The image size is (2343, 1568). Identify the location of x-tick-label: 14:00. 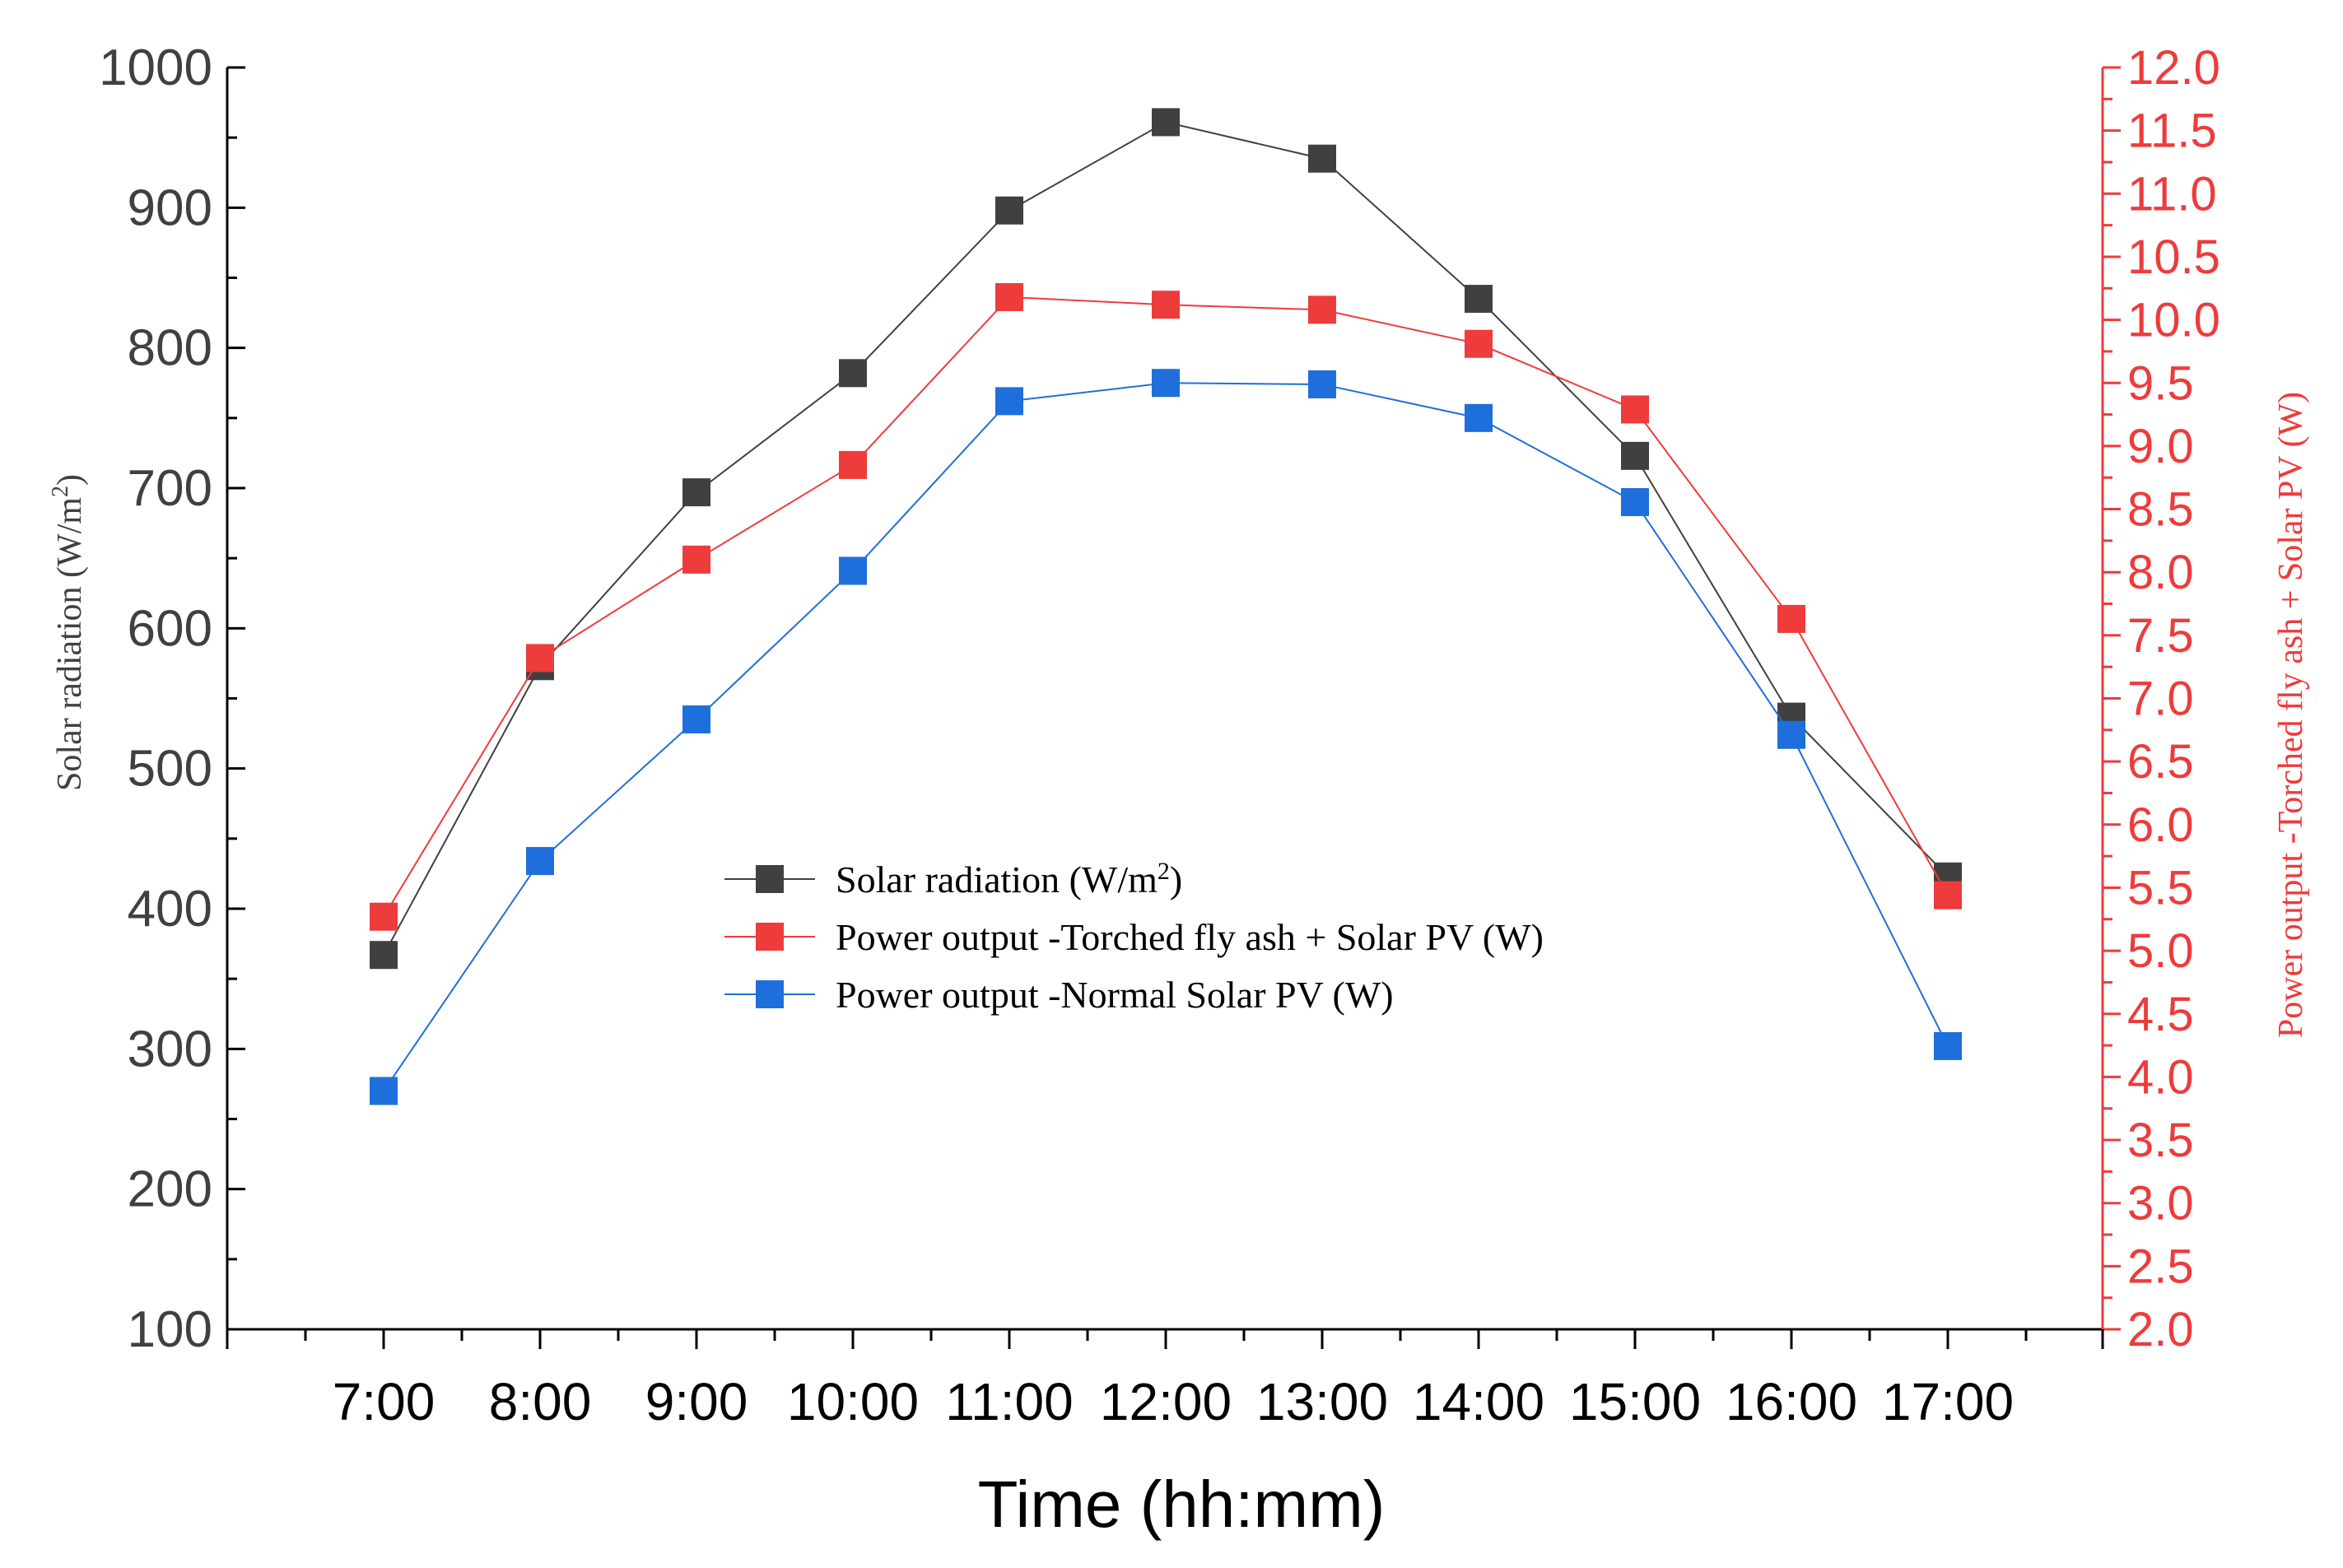
(1479, 1401).